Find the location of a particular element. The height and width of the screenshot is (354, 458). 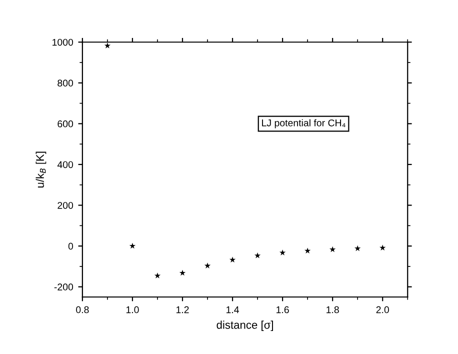

y-tick-label: 0 is located at coordinates (71, 246).